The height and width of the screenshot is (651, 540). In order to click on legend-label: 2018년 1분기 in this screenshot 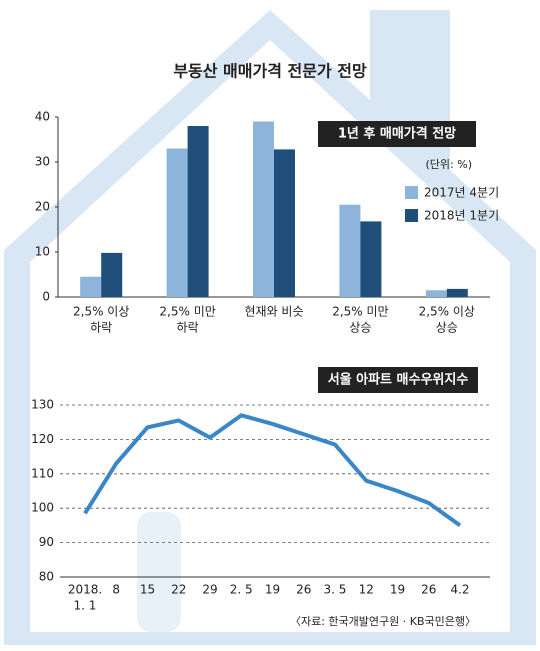, I will do `click(461, 216)`.